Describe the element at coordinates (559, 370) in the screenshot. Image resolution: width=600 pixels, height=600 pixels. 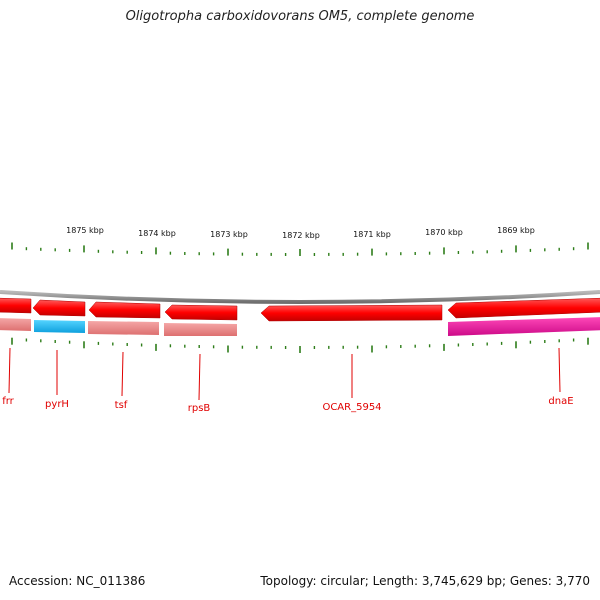
I see `leader-line-dnaE` at that location.